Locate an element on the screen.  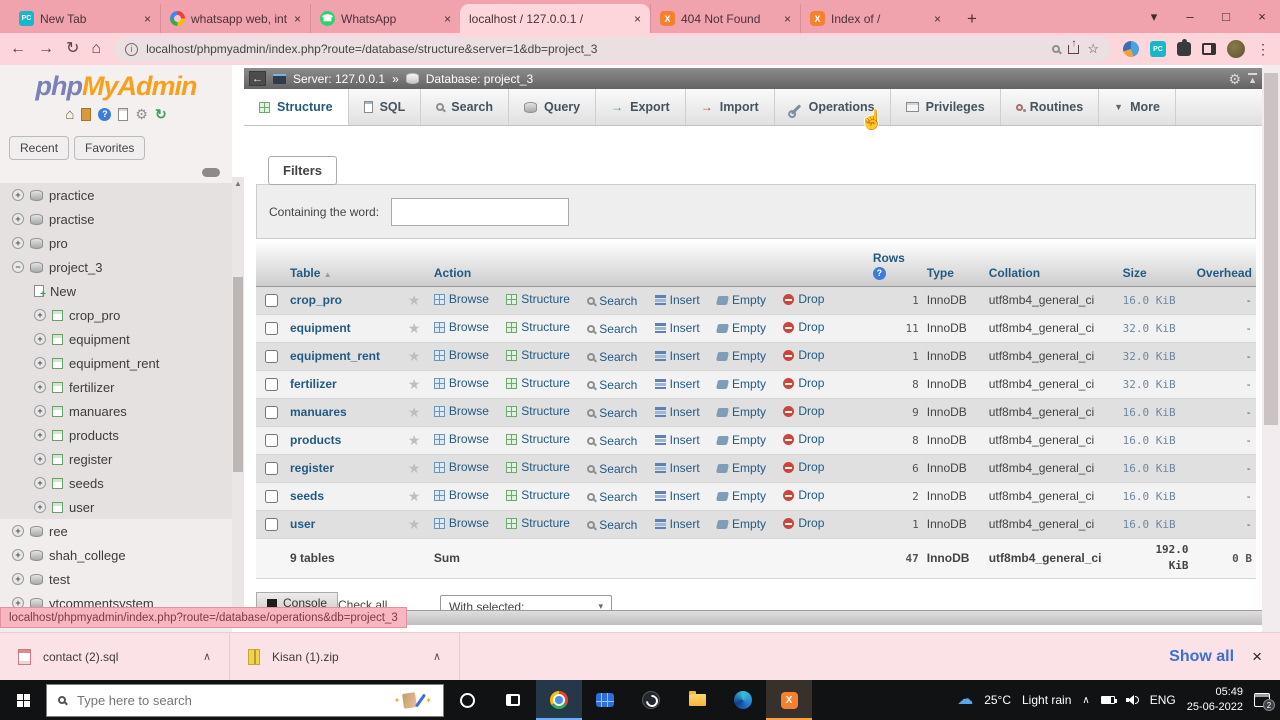
search-highlights-illustration: ✦ ✦ is located at coordinates (413, 700).